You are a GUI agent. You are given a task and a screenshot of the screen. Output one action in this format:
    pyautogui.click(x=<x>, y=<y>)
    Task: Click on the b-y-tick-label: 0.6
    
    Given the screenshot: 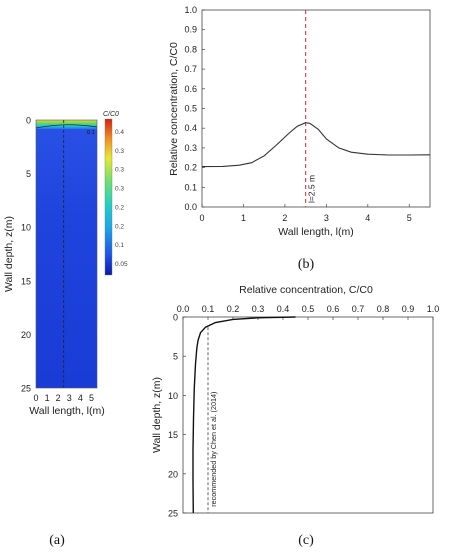 What is the action you would take?
    pyautogui.click(x=190, y=89)
    